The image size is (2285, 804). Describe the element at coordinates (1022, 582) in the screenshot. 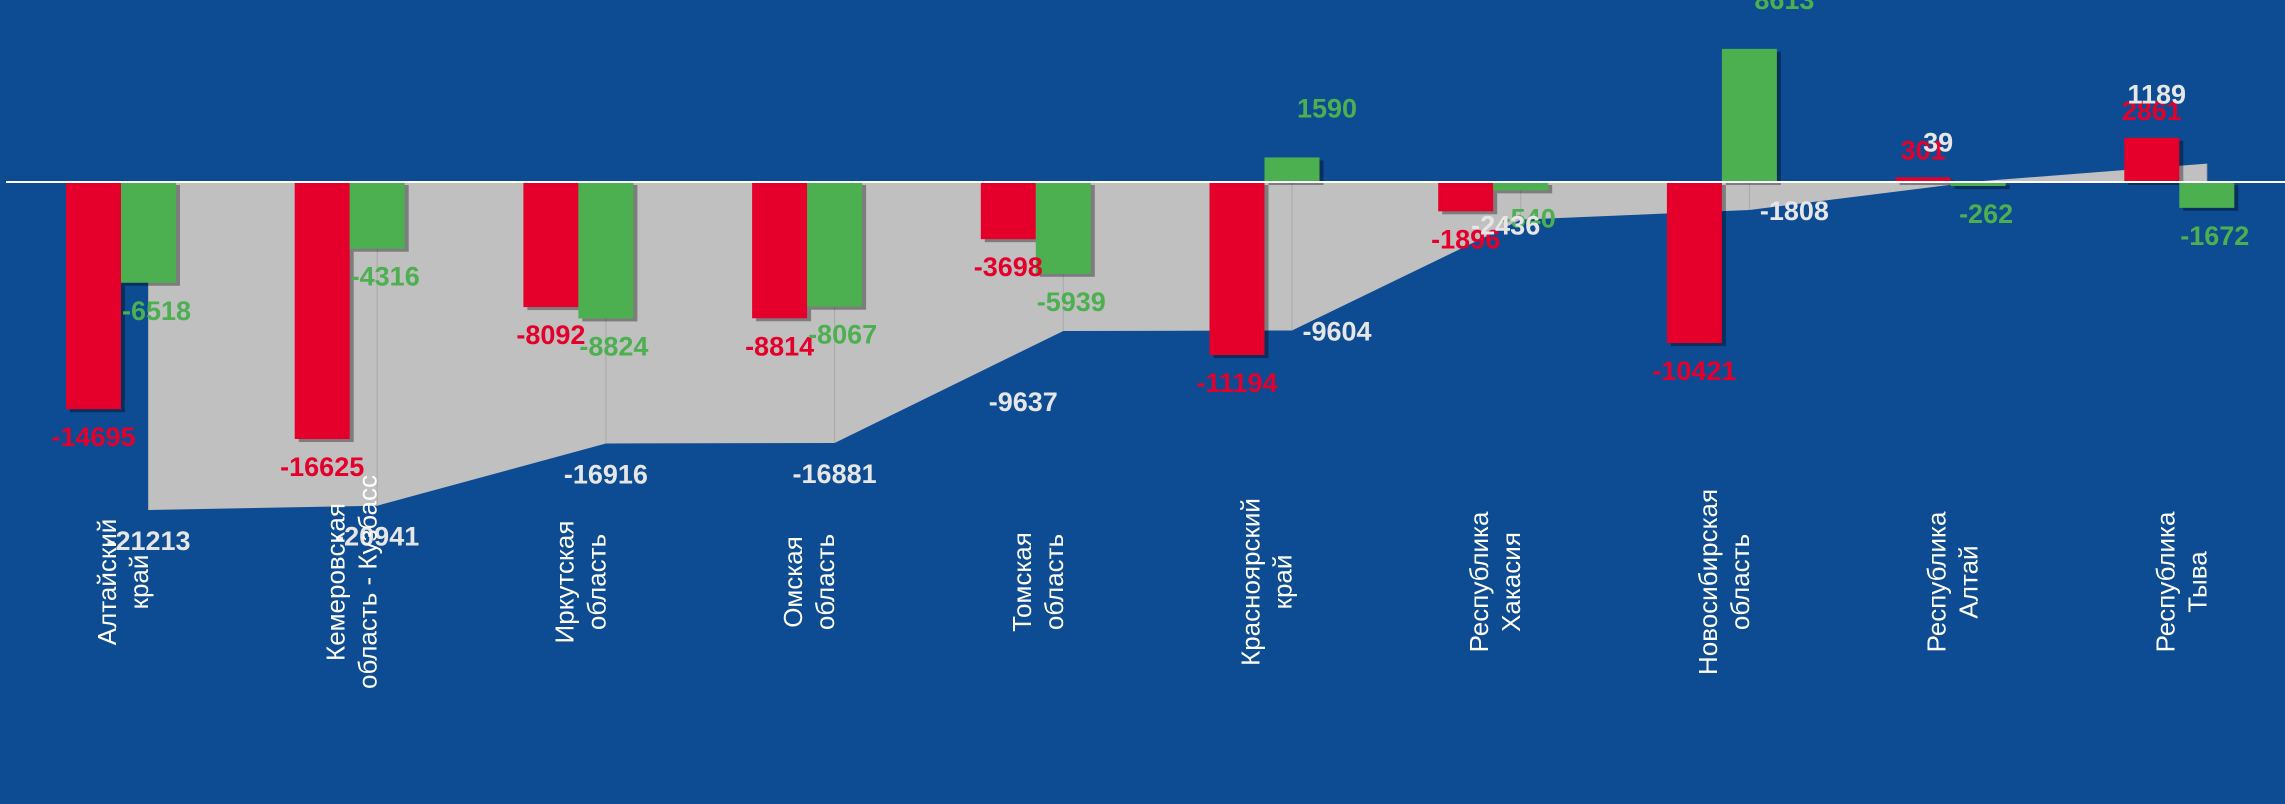

I see `category-label-line: Томская` at that location.